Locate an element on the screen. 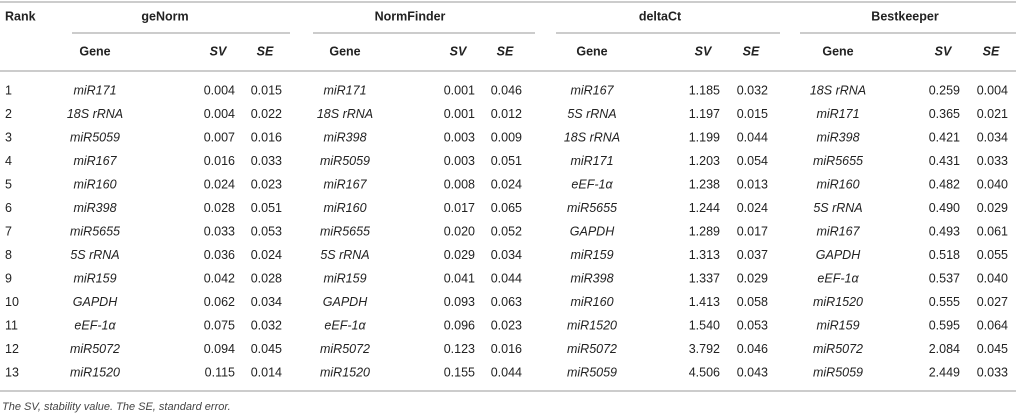 The image size is (1016, 417). sv-cell: 1.244 is located at coordinates (704, 208).